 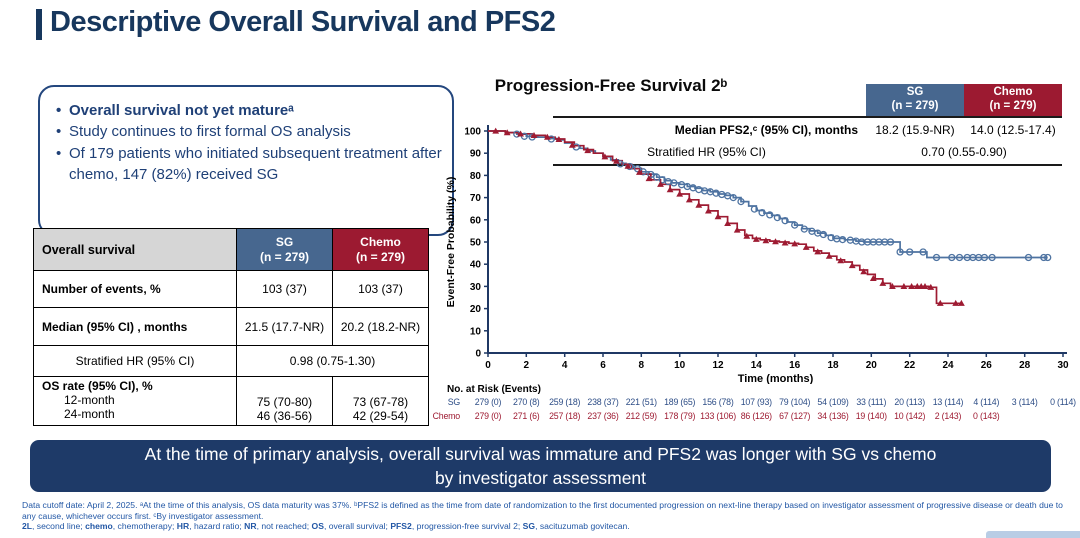 I want to click on x-tick-label: 28, so click(x=1025, y=365).